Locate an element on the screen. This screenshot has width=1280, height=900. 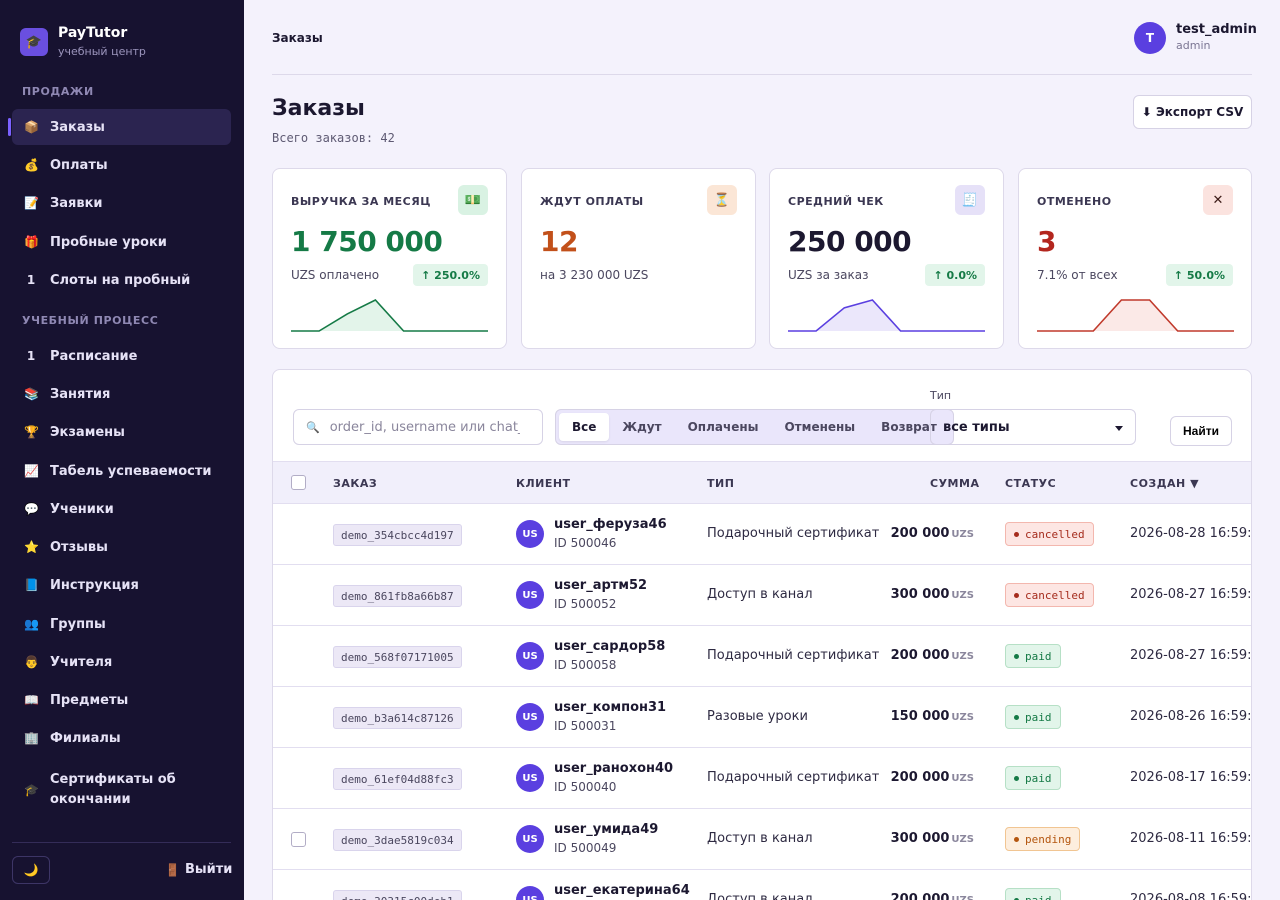
theme-toggle-button: 🌙 is located at coordinates (31, 870).